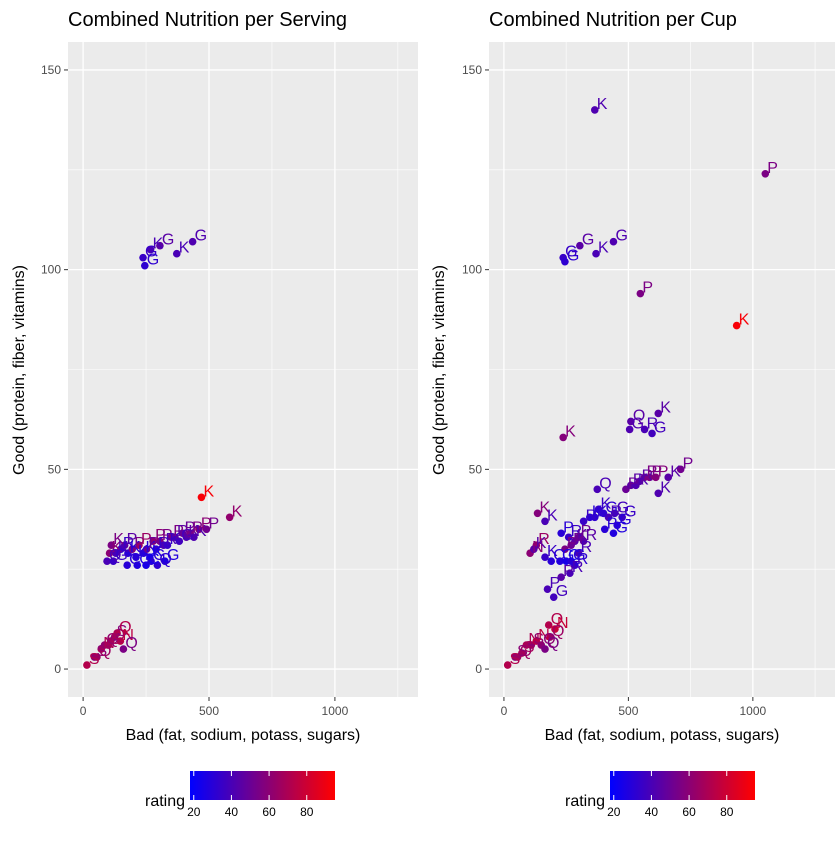 Image resolution: width=840 pixels, height=845 pixels. What do you see at coordinates (478, 669) in the screenshot?
I see `y-tick-label: 0` at bounding box center [478, 669].